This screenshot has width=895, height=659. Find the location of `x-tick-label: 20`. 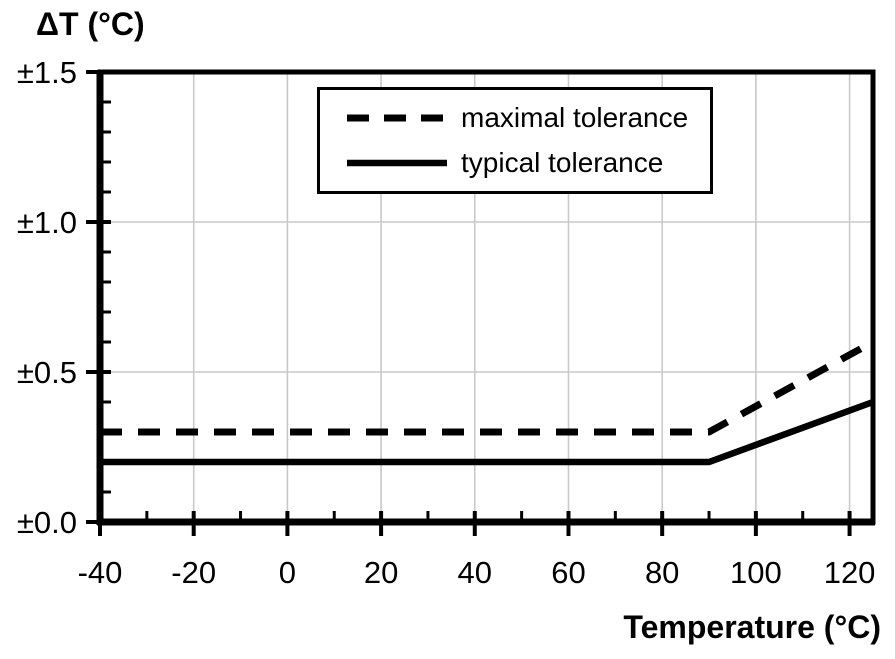

x-tick-label: 20 is located at coordinates (381, 572).